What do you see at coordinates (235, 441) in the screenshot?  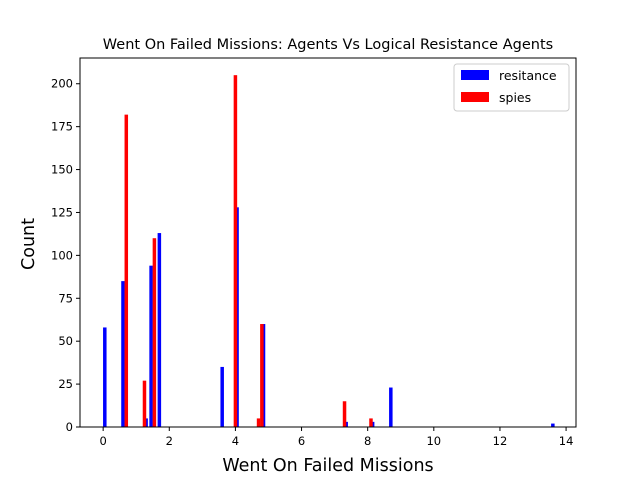 I see `x-tick-label: 4` at bounding box center [235, 441].